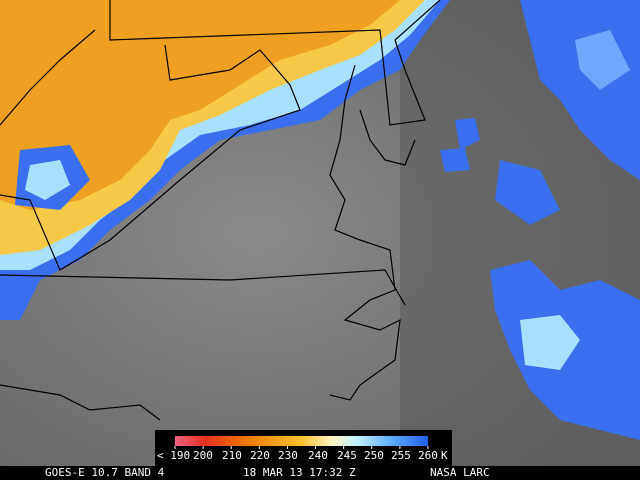 The image size is (640, 480). What do you see at coordinates (288, 455) in the screenshot?
I see `colorbar-label: 230` at bounding box center [288, 455].